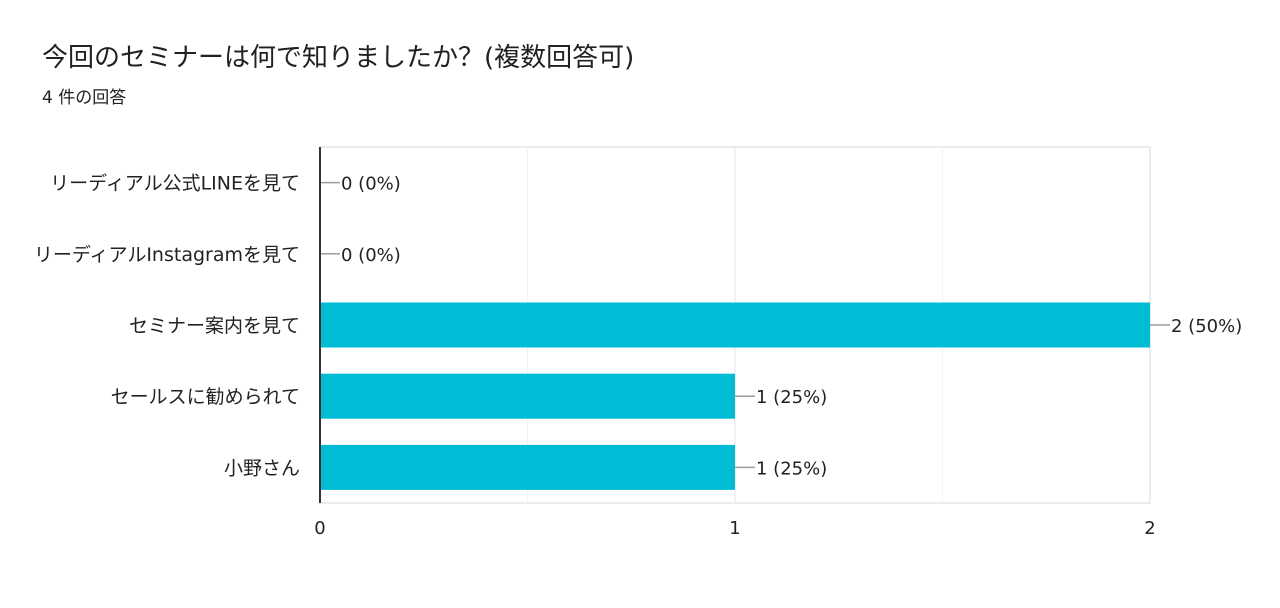 Image resolution: width=1280 pixels, height=608 pixels. What do you see at coordinates (262, 468) in the screenshot?
I see `category-label: 小野さん` at bounding box center [262, 468].